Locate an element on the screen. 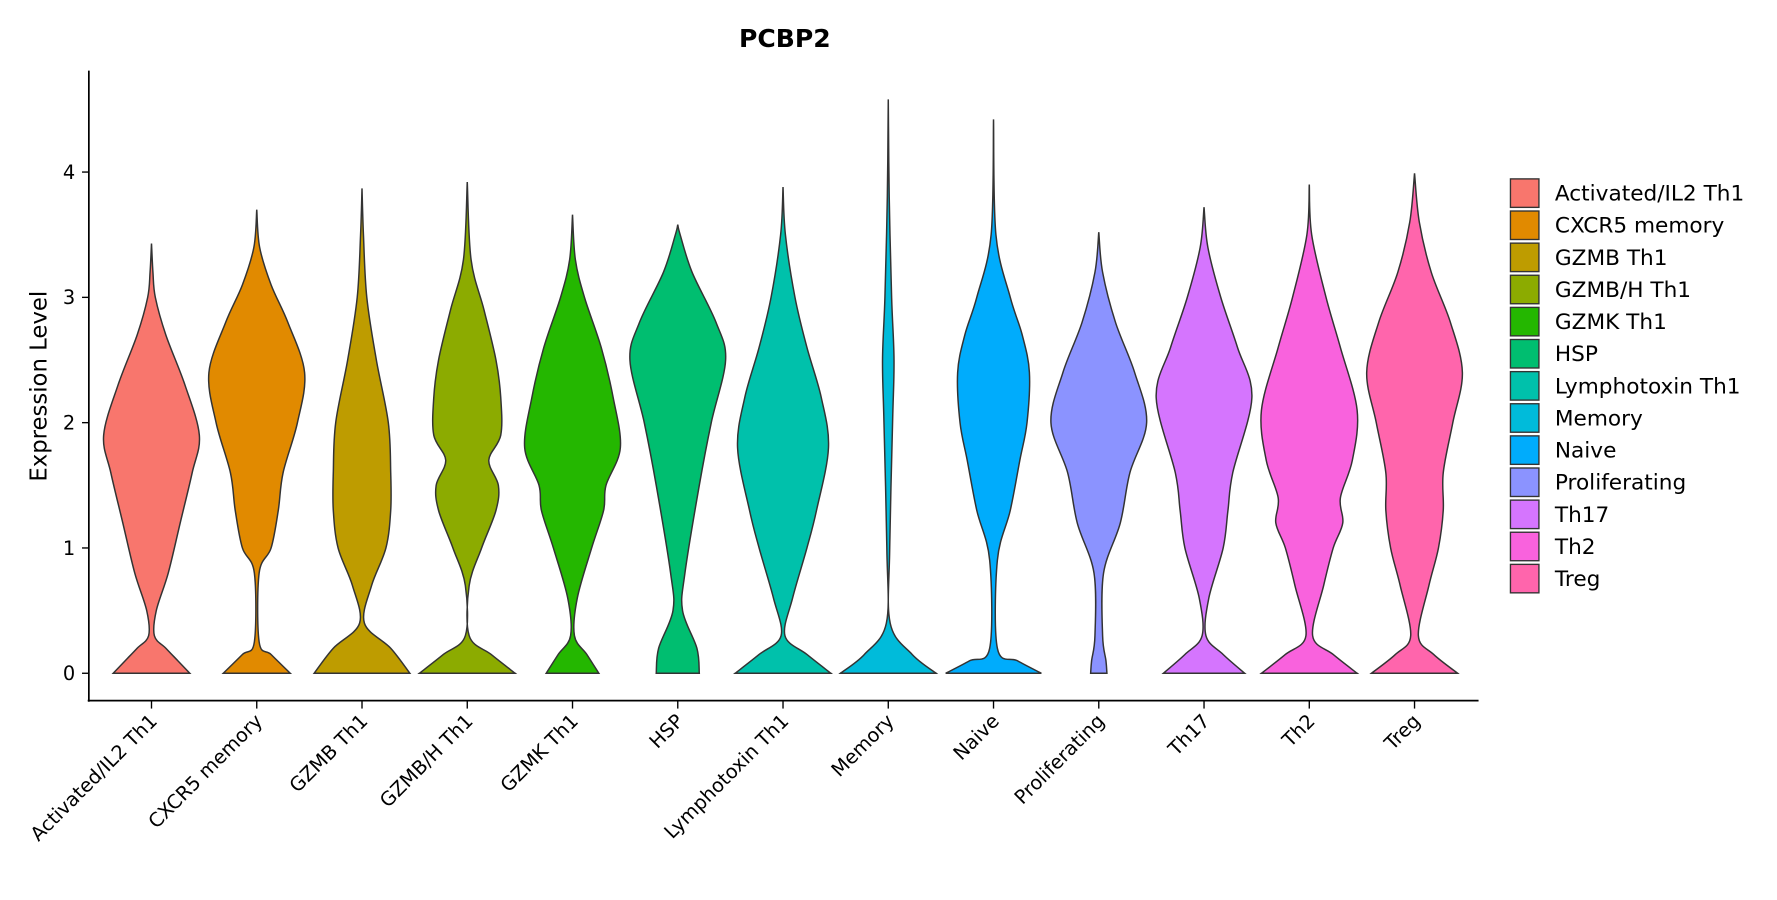  y-tick-label: 1 is located at coordinates (69, 548).